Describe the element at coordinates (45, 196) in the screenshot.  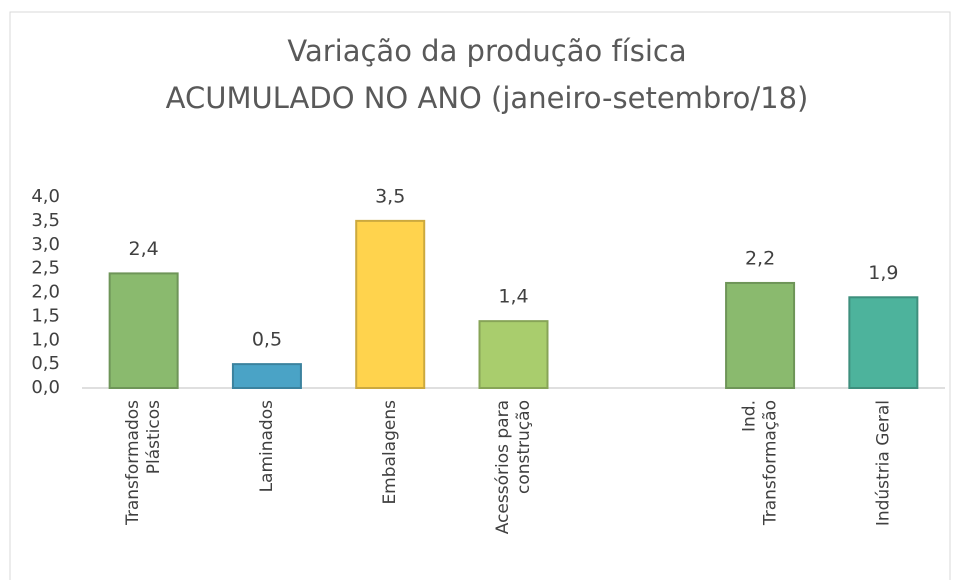
I see `y-tick-label: 4,0` at that location.